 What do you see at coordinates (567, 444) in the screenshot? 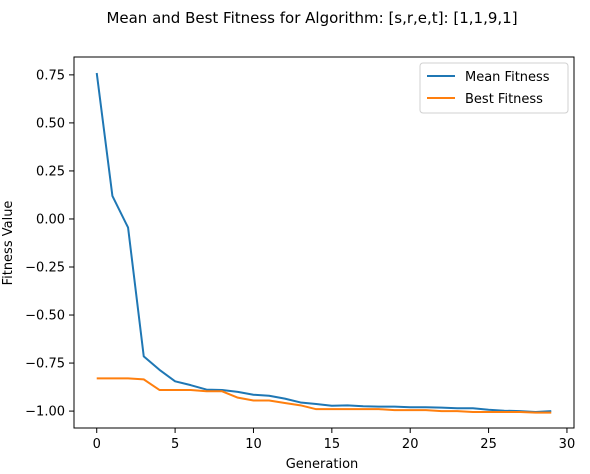
I see `x-tick-label: 30` at bounding box center [567, 444].